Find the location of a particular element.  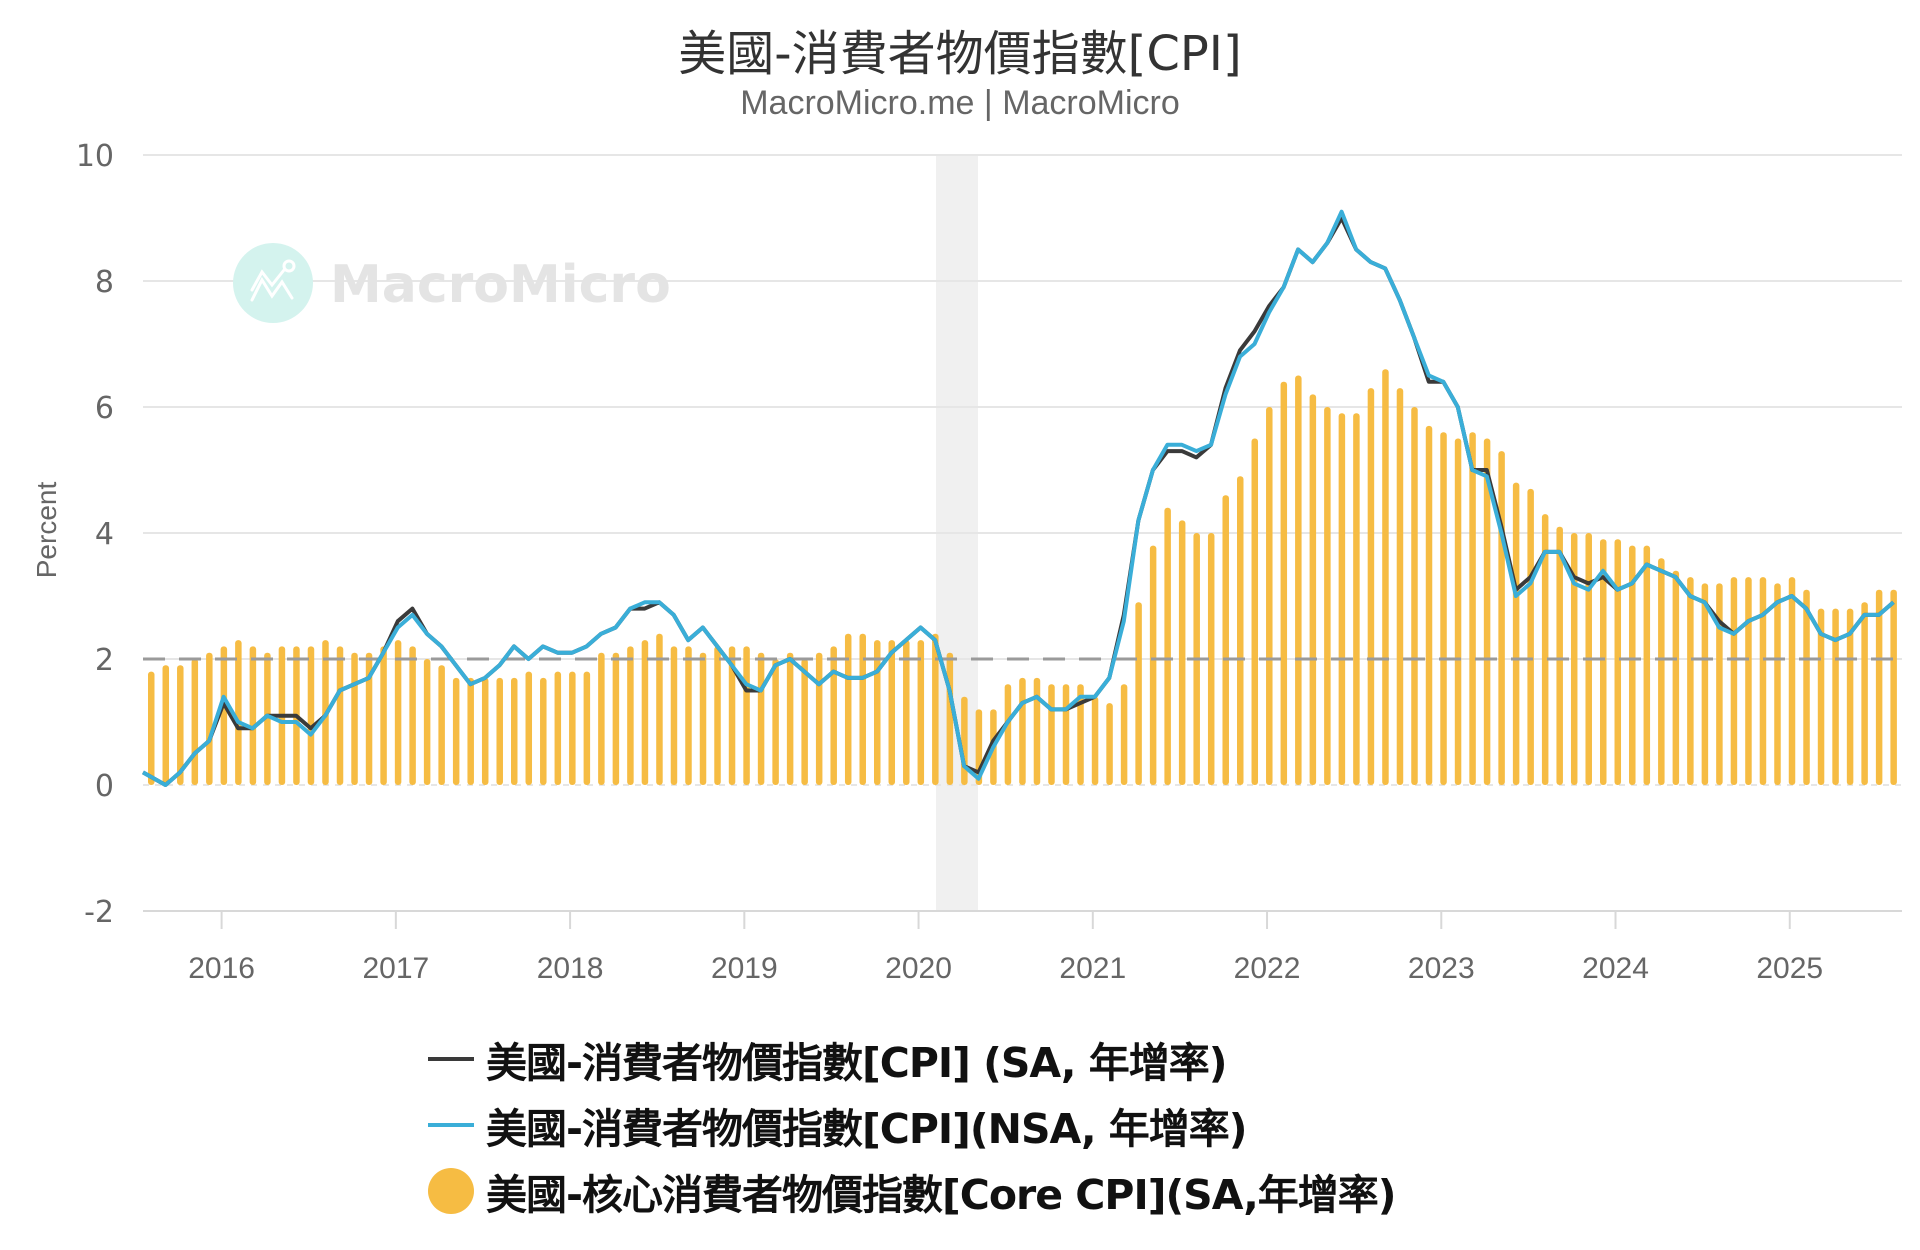

legend-item-core-cpi: 美國-核心消費者物價指數[Core CPI](SA,年增率) is located at coordinates (912, 1191).